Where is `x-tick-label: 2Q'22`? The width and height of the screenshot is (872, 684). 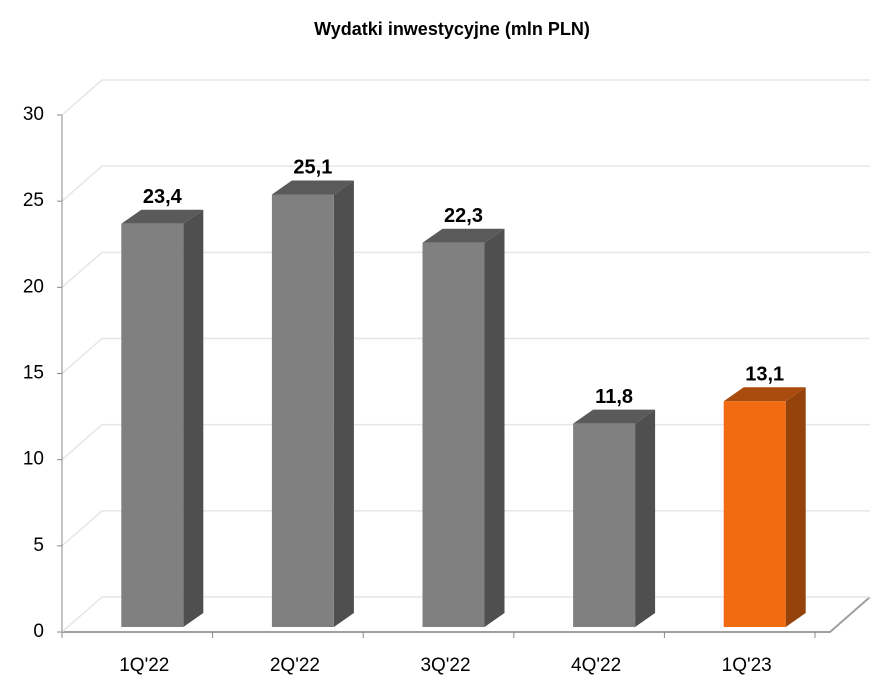 x-tick-label: 2Q'22 is located at coordinates (295, 665).